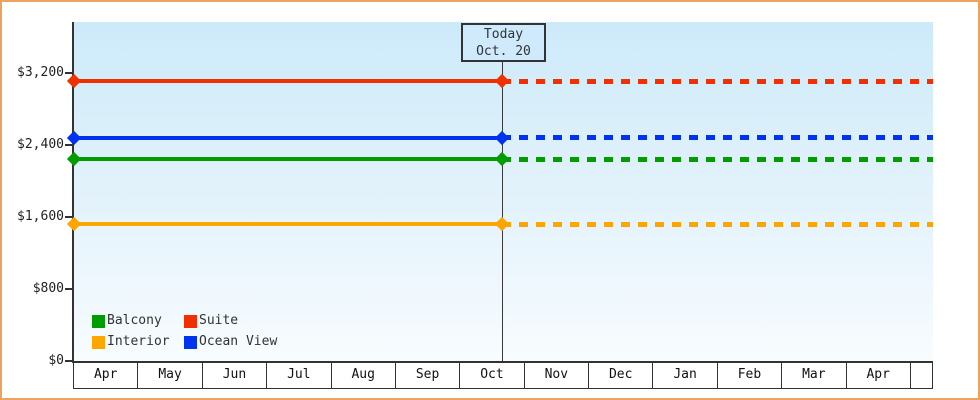 Image resolution: width=980 pixels, height=400 pixels. Describe the element at coordinates (288, 224) in the screenshot. I see `series-line-solid-interior` at that location.